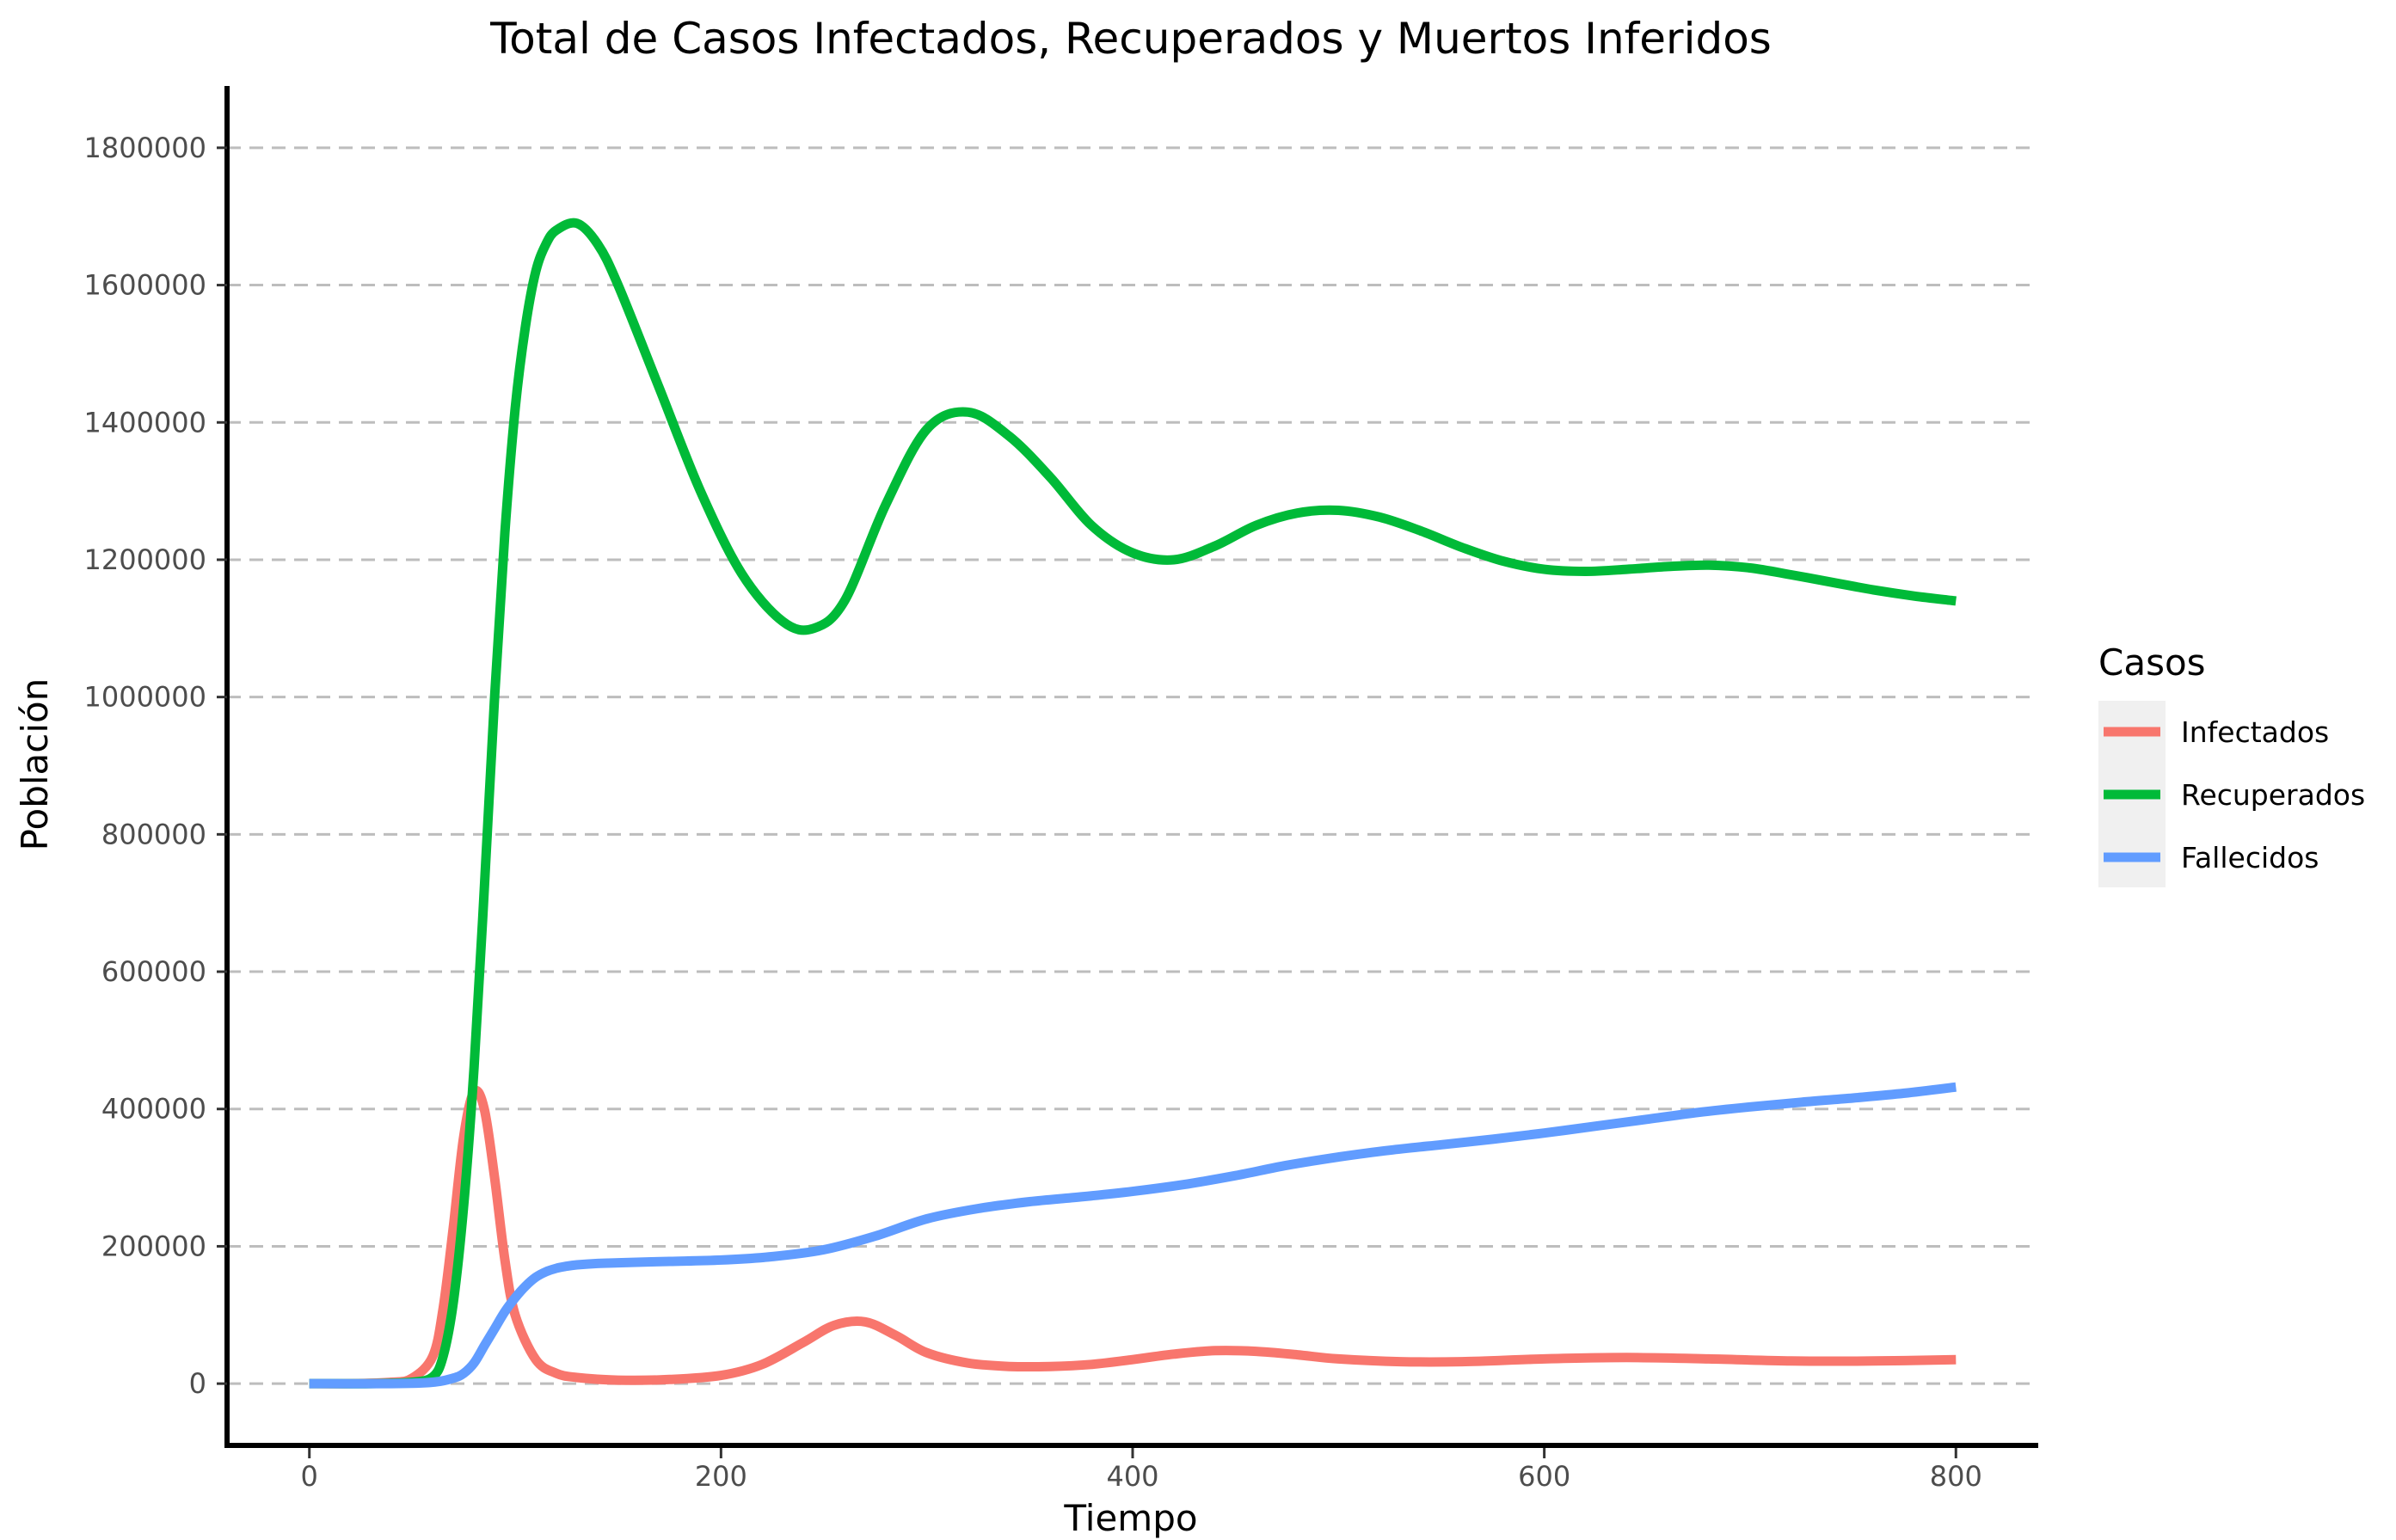 Image resolution: width=2396 pixels, height=1540 pixels. Describe the element at coordinates (153, 1109) in the screenshot. I see `y-tick-label: 400000` at that location.